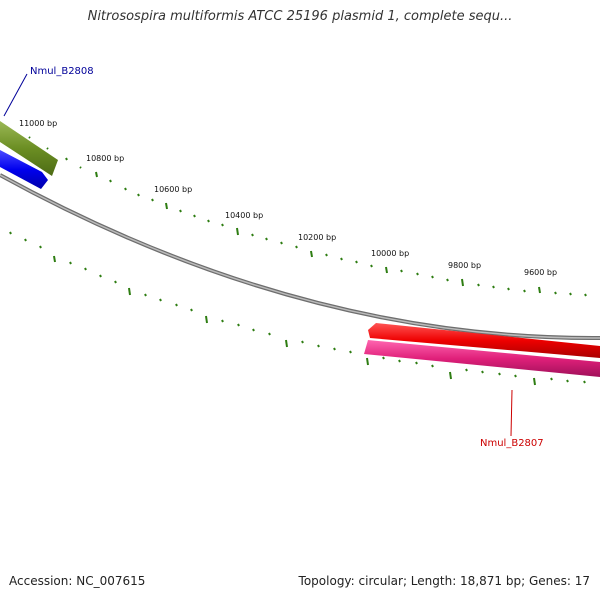  Describe the element at coordinates (62, 71) in the screenshot. I see `gene-label-b2808: Nmul_B2808` at that location.